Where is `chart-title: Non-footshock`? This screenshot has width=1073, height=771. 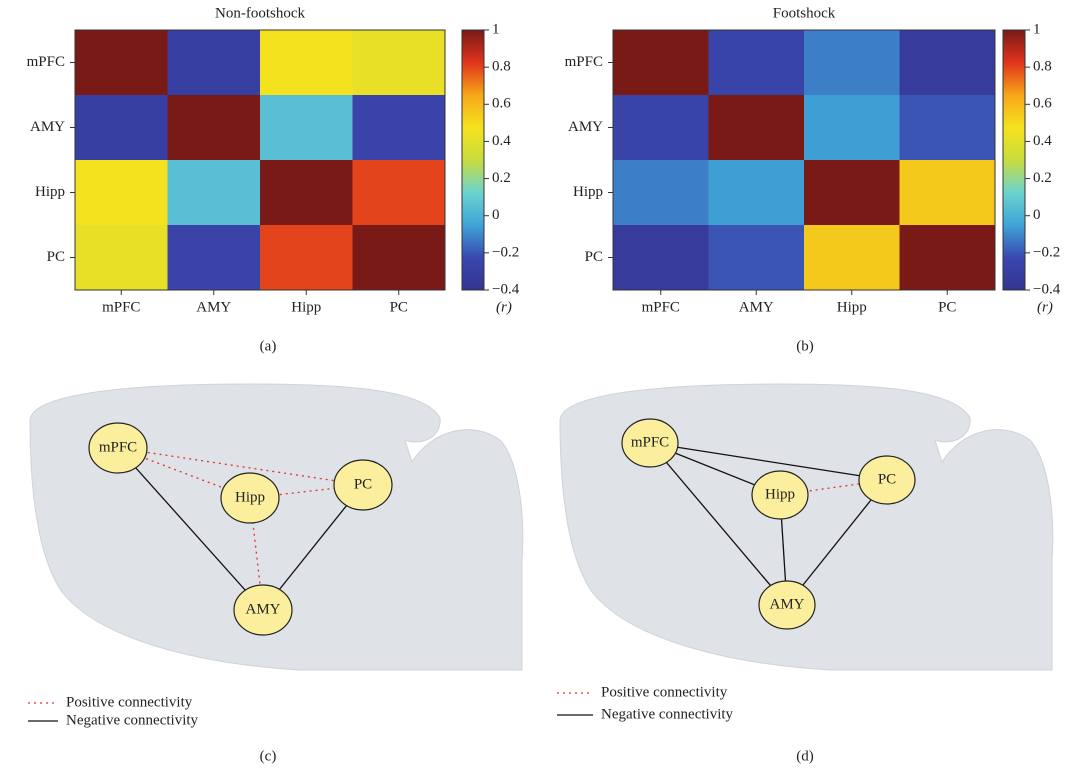 chart-title: Non-footshock is located at coordinates (260, 13).